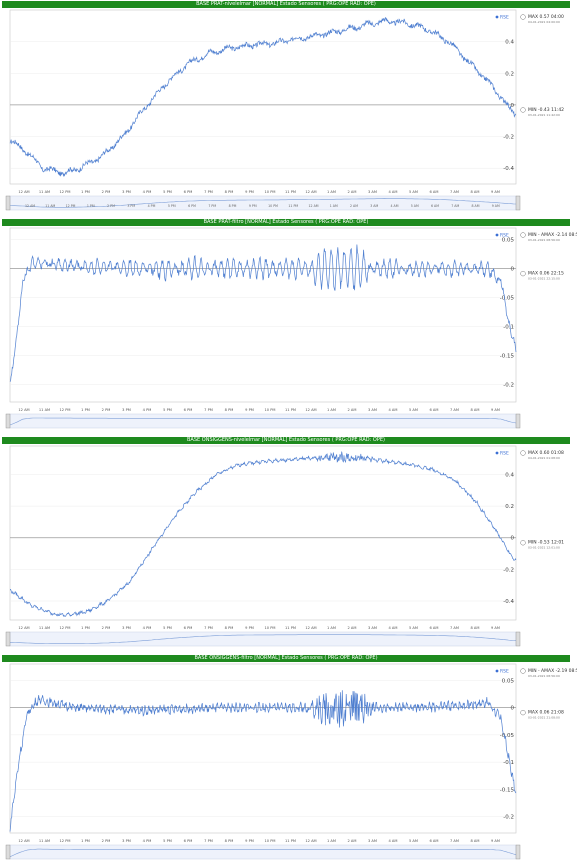  Describe the element at coordinates (507, 357) in the screenshot. I see `y-tick-label: -0.15` at that location.